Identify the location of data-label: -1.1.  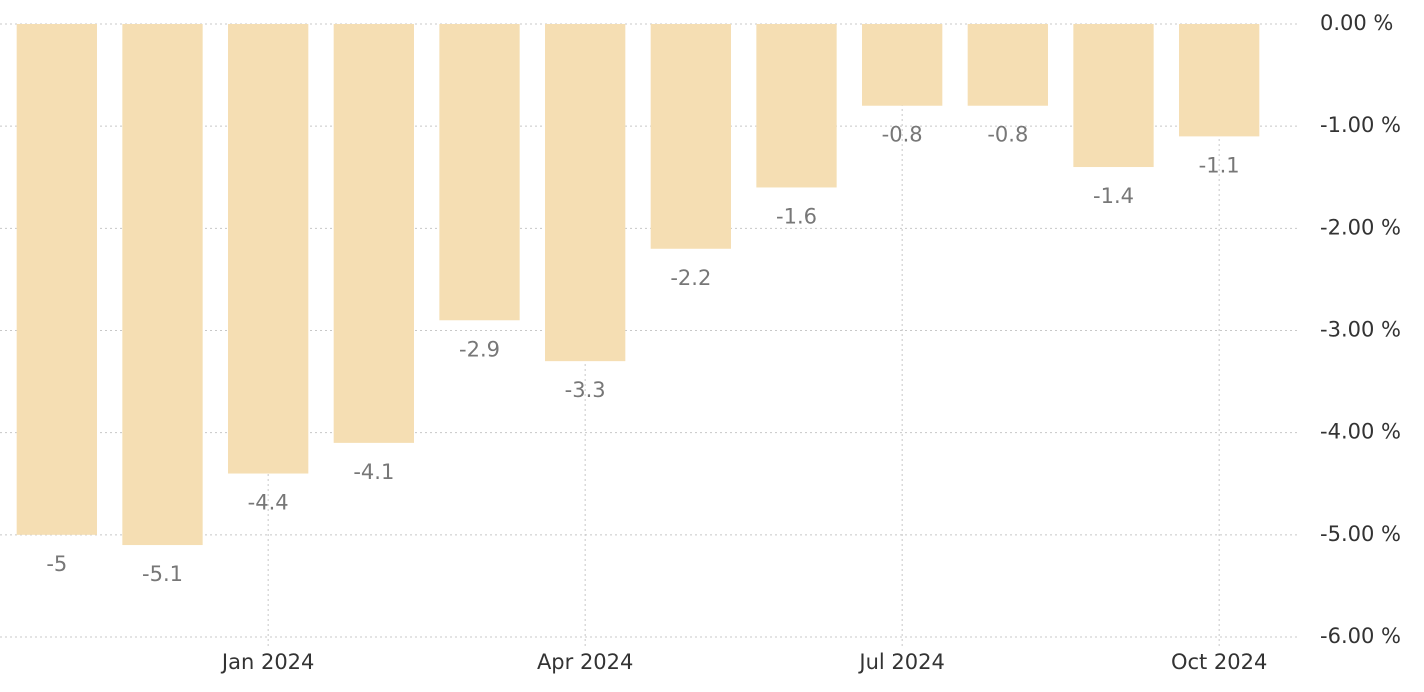
(1219, 165).